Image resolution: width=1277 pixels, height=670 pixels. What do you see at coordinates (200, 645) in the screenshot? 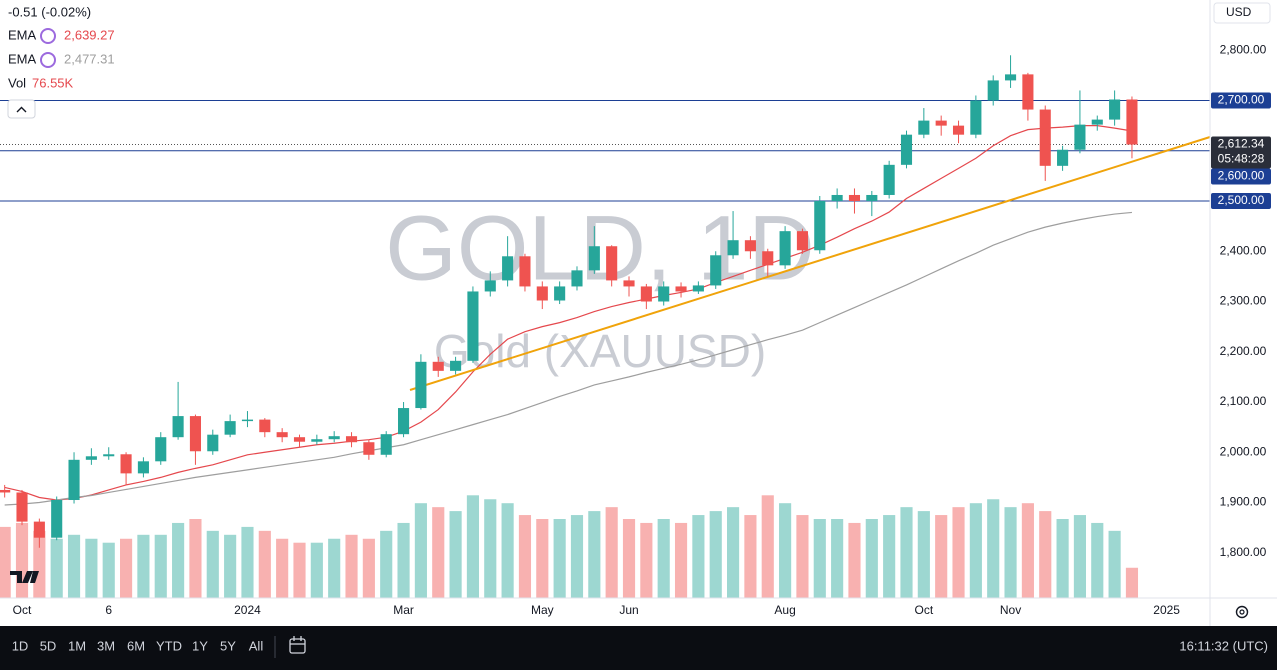
I see `range-button: 1Y` at bounding box center [200, 645].